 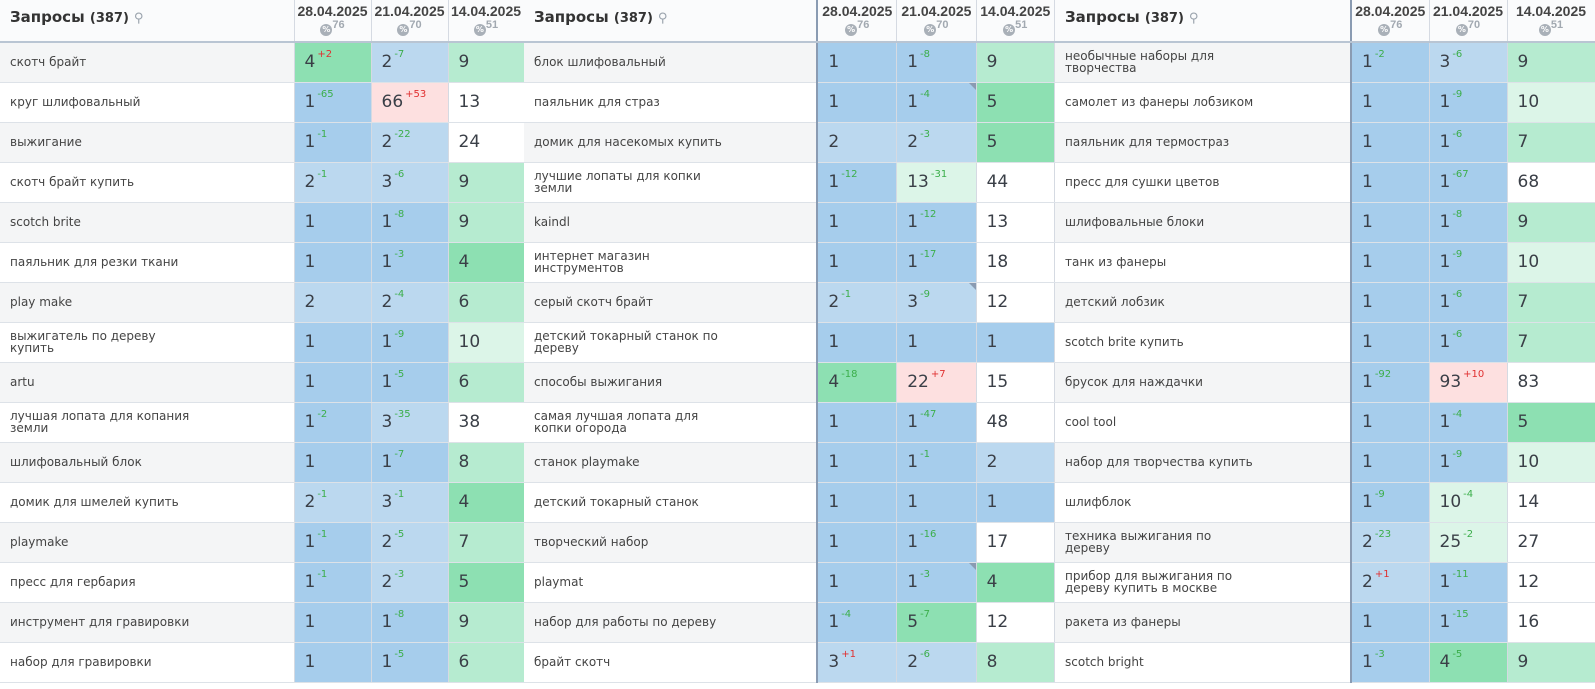 I want to click on query-cell: детский токарный станок по дереву, so click(x=671, y=342).